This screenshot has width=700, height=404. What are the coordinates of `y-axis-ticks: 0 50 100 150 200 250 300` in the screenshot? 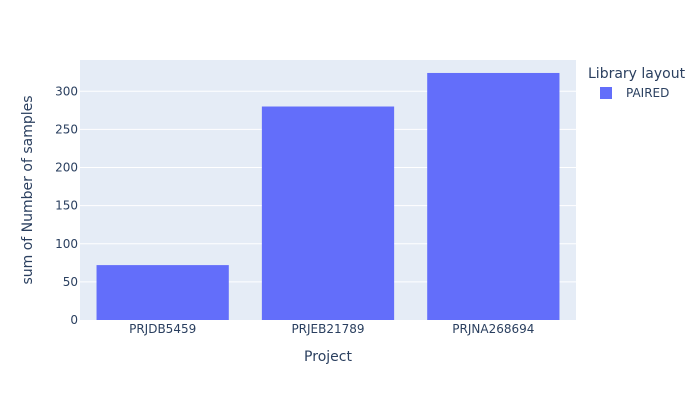 It's located at (66, 205).